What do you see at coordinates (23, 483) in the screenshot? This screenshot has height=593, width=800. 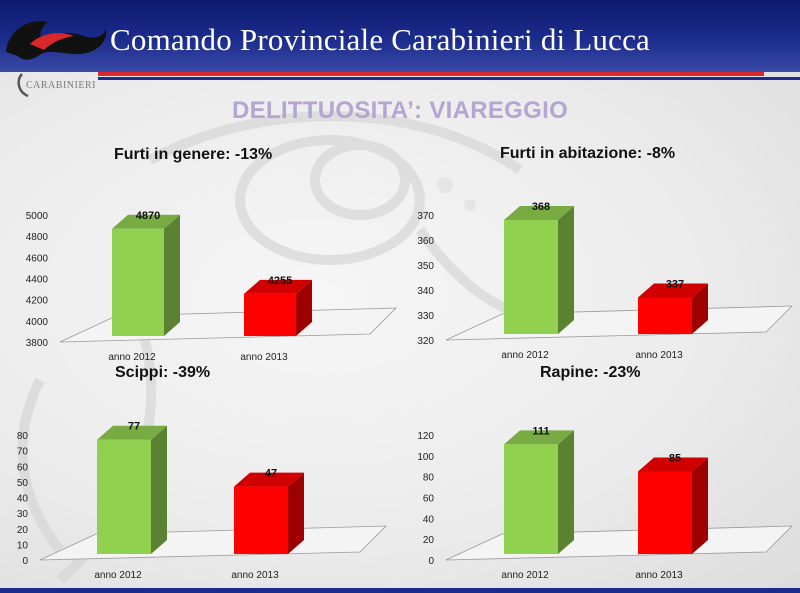 I see `y-tick-label: 50` at bounding box center [23, 483].